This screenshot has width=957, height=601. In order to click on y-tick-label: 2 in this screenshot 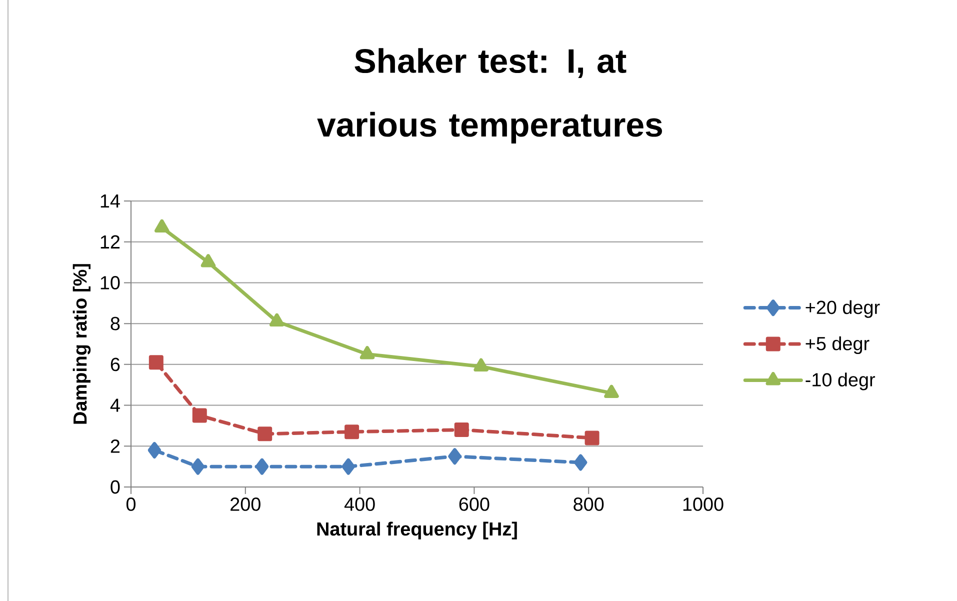, I will do `click(115, 446)`.